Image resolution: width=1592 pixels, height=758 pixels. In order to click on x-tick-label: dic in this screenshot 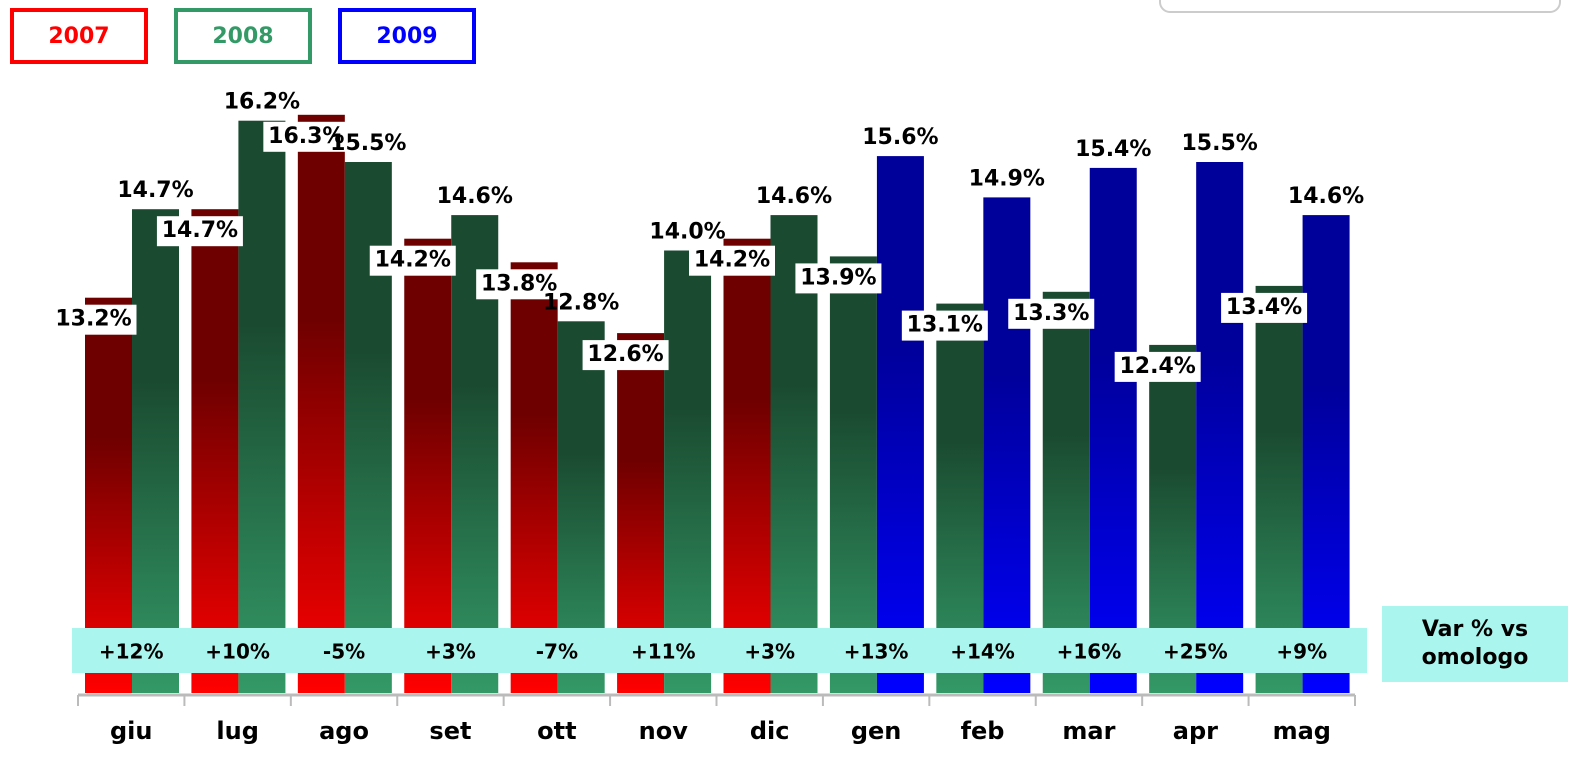, I will do `click(770, 731)`.